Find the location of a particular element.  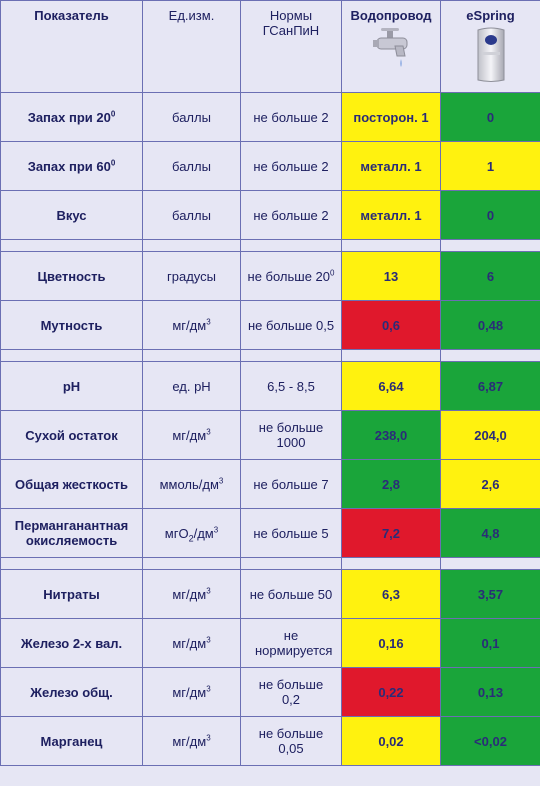

tap-value: 6,3 is located at coordinates (391, 594).